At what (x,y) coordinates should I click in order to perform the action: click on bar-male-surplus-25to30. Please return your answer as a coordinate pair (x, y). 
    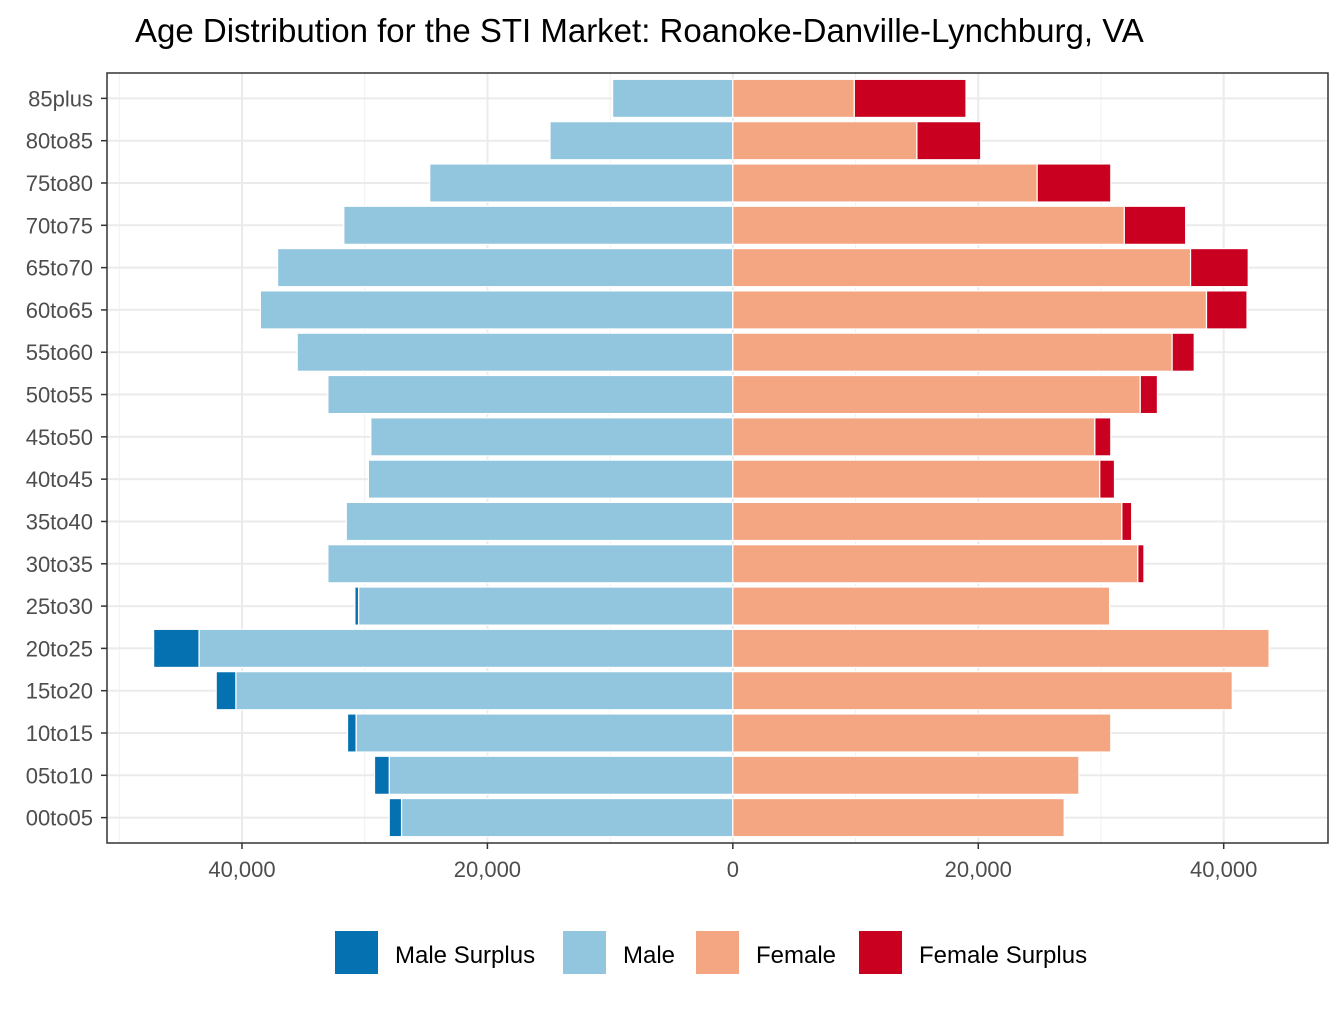
    Looking at the image, I should click on (357, 606).